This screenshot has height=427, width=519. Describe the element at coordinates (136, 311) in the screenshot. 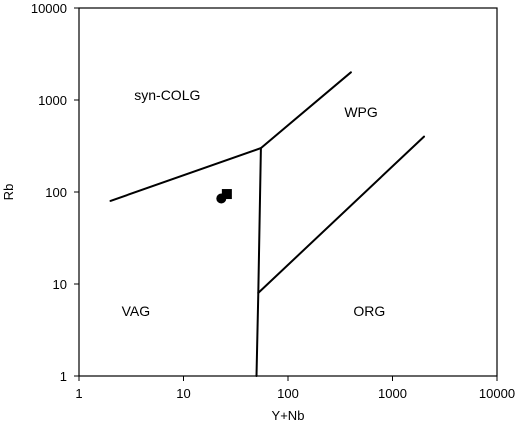

I see `region-label-vag: VAG` at that location.